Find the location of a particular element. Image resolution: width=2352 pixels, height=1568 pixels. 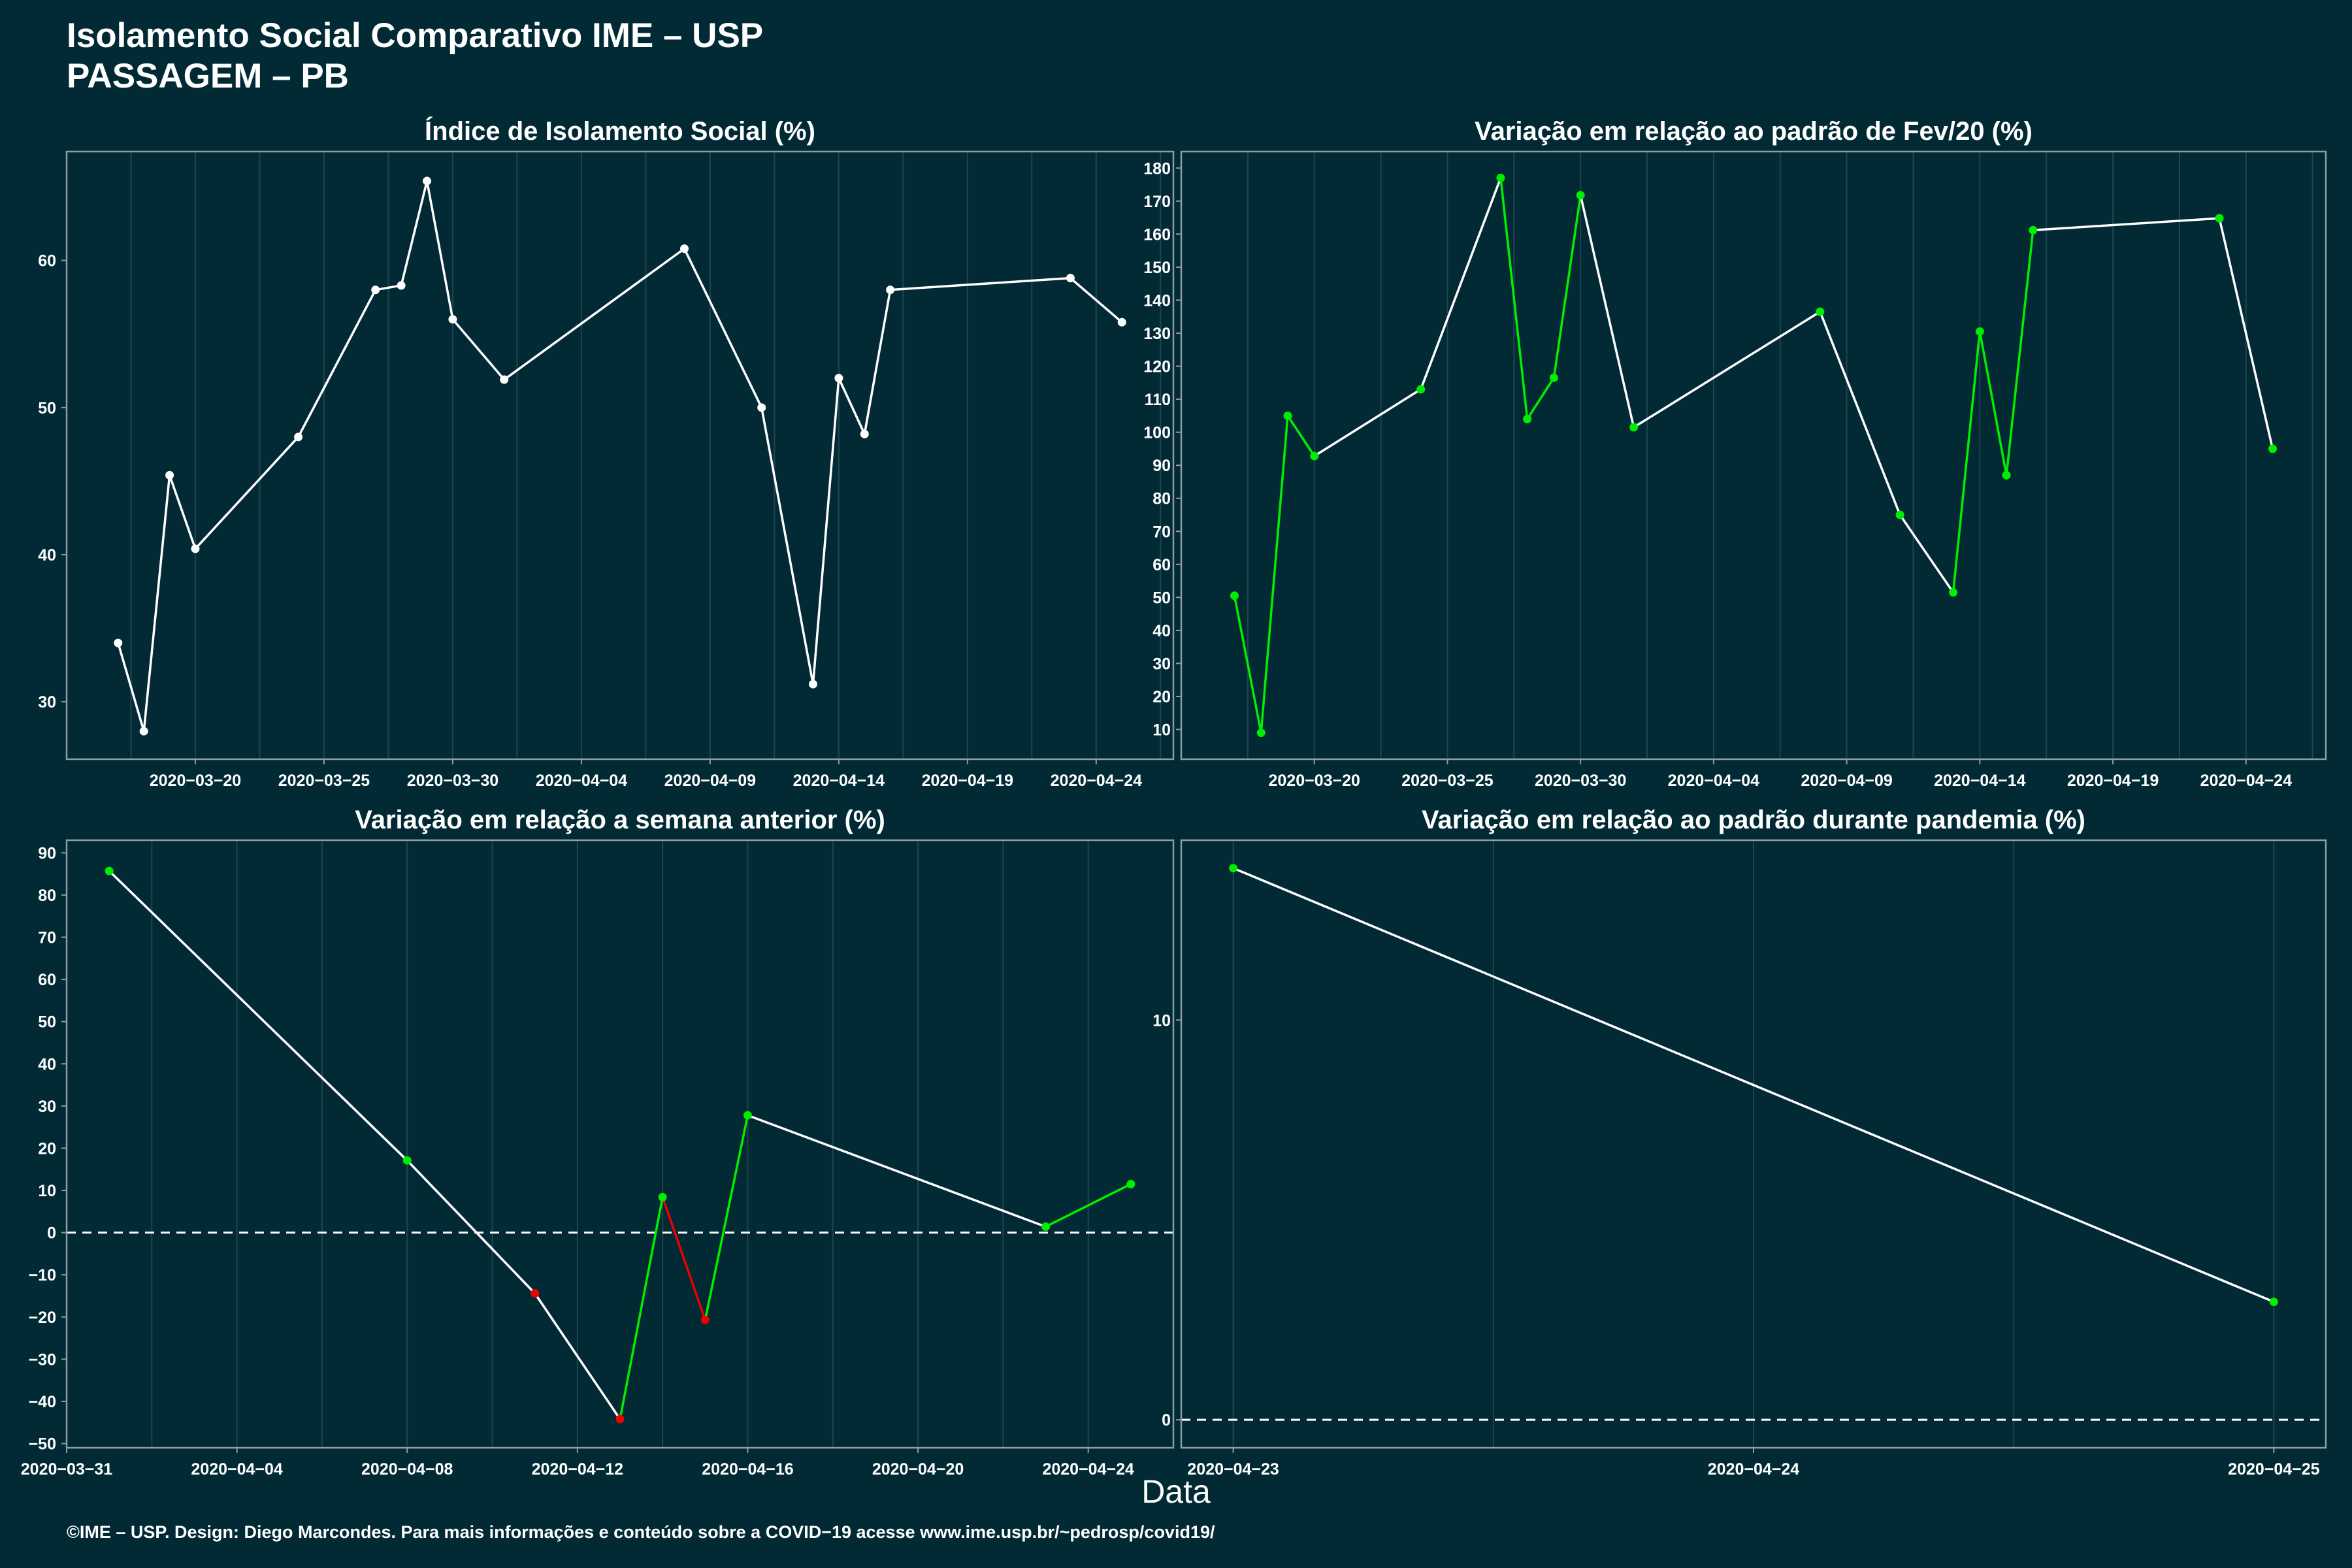

y-tick-label: 120 is located at coordinates (1157, 367).